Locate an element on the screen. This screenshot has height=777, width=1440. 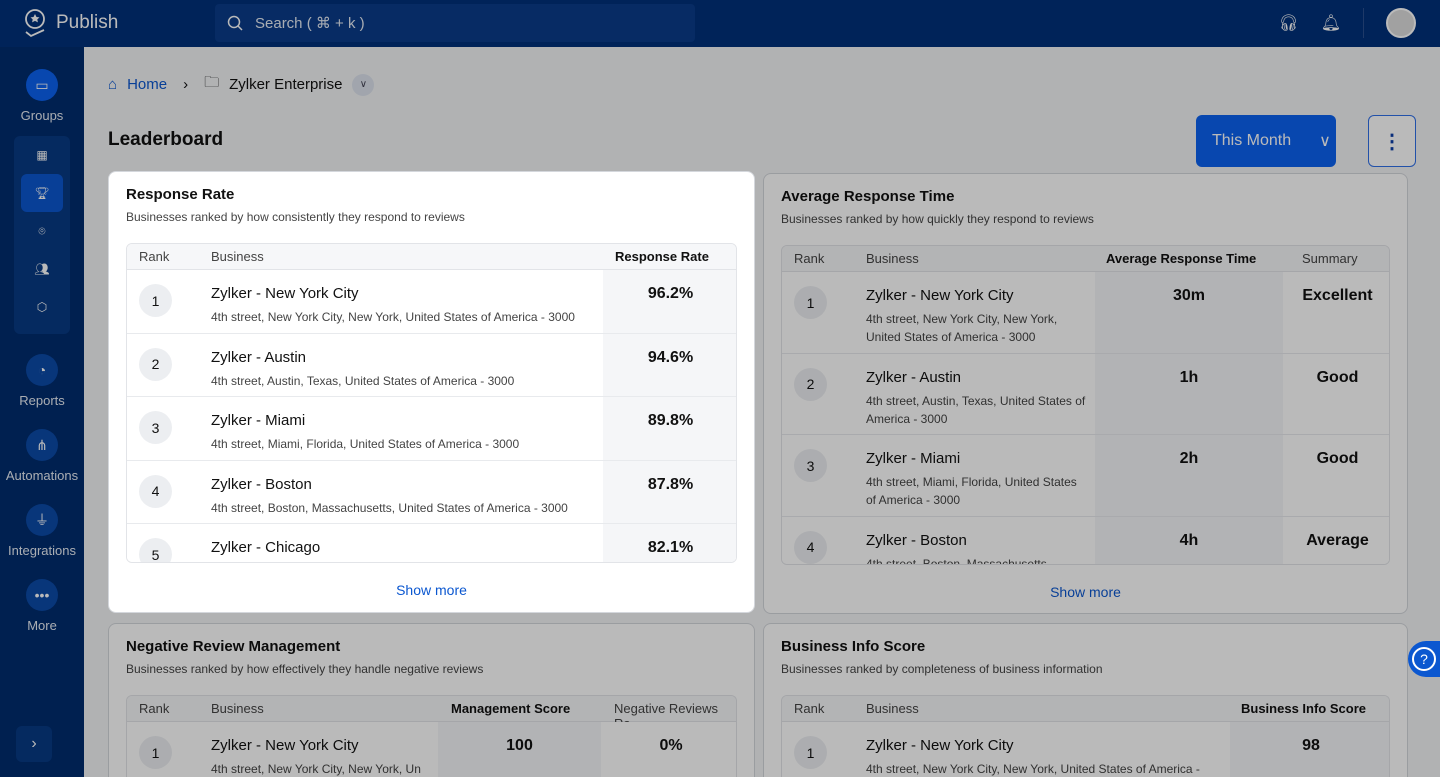
sidebar-item-more: ••• More is located at coordinates (42, 606).